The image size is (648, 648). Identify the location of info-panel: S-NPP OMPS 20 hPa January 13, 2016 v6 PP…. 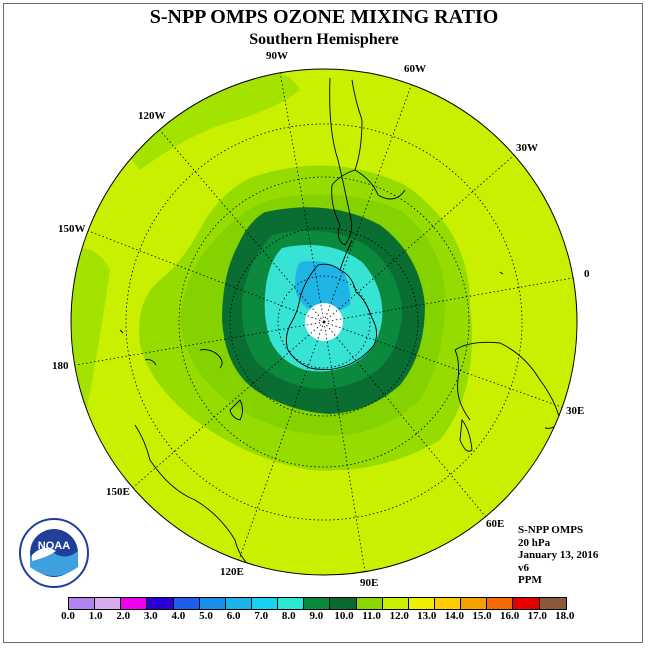
(558, 555).